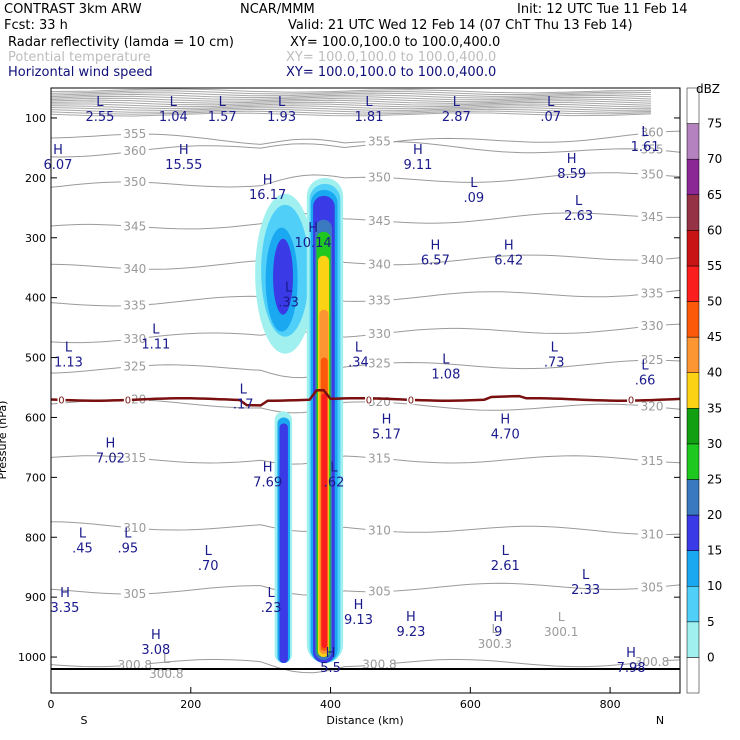 This screenshot has height=740, width=740. Describe the element at coordinates (65, 608) in the screenshot. I see `wind-extremum-value: 3.35` at that location.